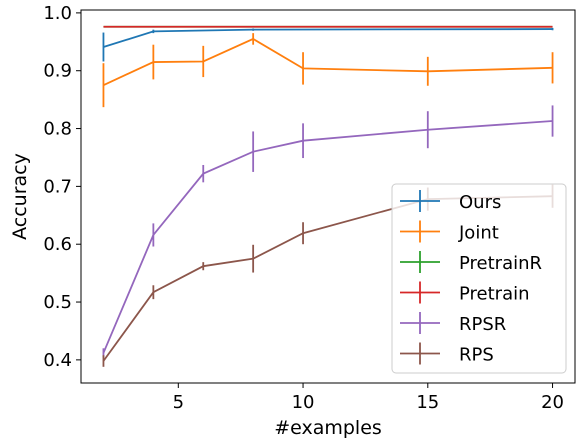 Image resolution: width=584 pixels, height=448 pixels. What do you see at coordinates (482, 324) in the screenshot?
I see `legend-label: RPSR` at bounding box center [482, 324].